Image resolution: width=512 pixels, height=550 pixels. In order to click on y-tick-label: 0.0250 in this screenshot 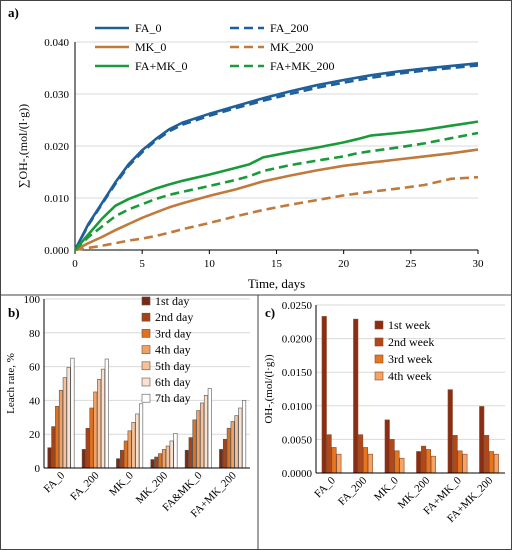, I will do `click(297, 306)`.